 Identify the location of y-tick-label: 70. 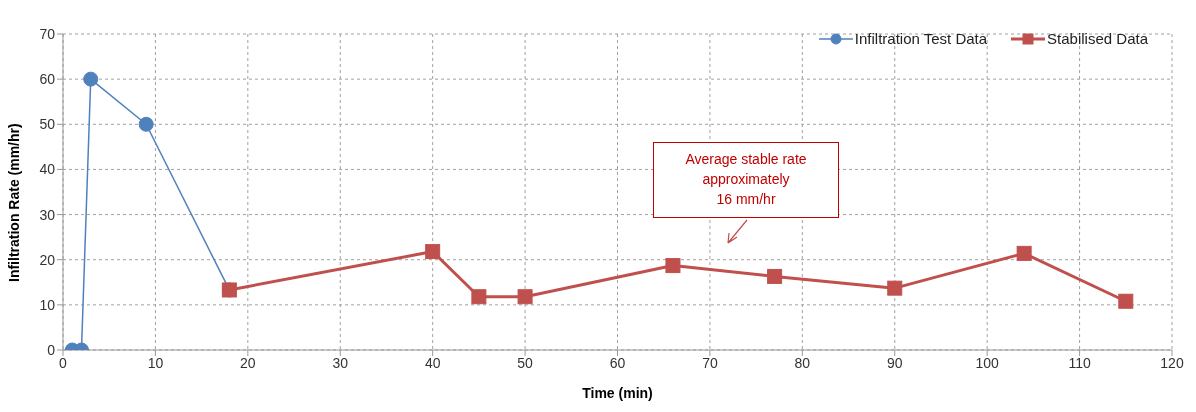
(47, 33).